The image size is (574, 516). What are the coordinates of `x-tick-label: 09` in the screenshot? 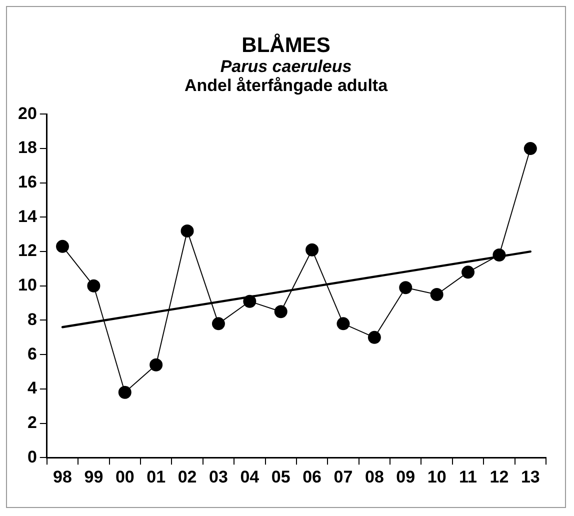 It's located at (406, 476).